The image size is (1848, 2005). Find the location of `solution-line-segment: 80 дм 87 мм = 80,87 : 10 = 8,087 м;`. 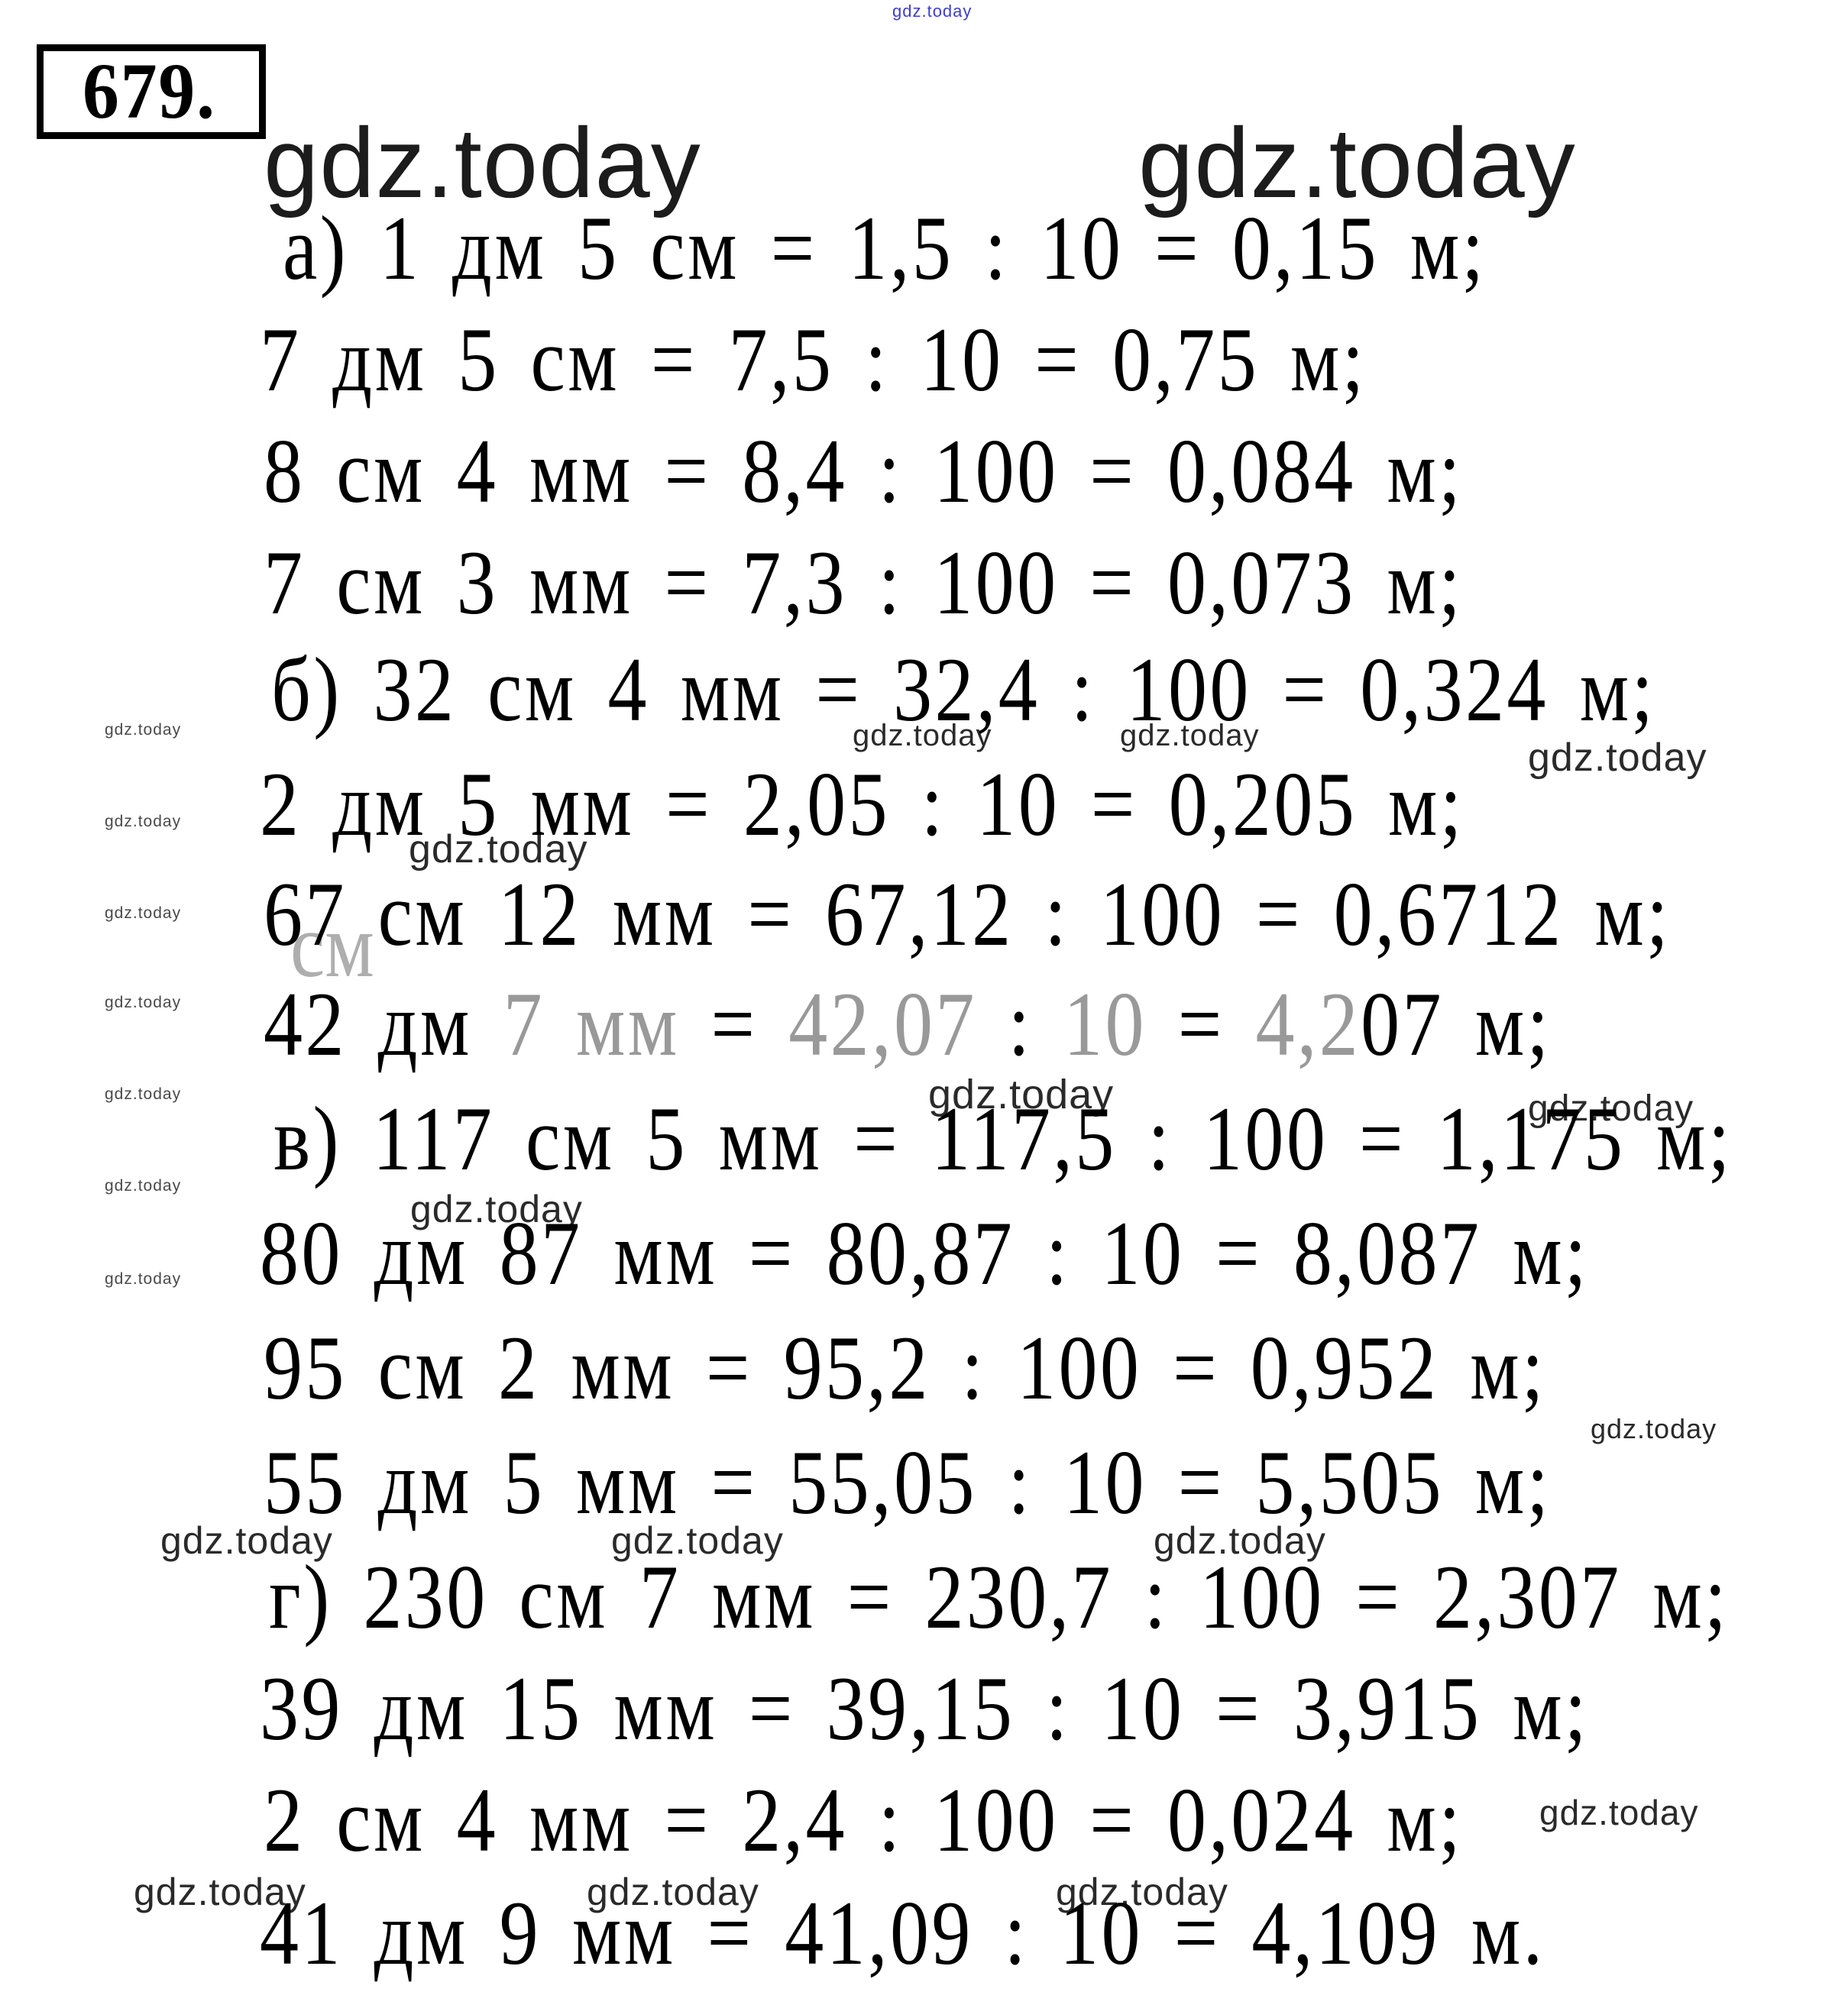

solution-line-segment: 80 дм 87 мм = 80,87 : 10 = 8,087 м; is located at coordinates (924, 1253).